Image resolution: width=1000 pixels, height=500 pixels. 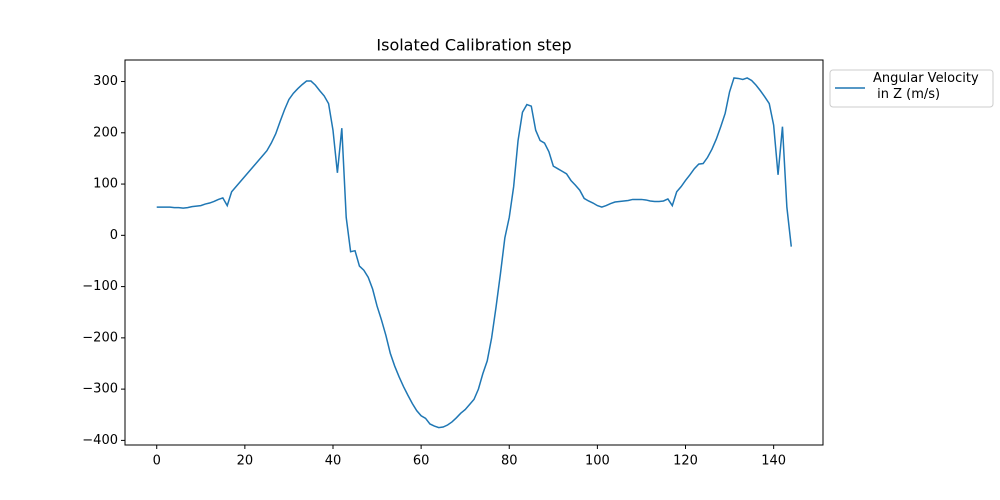 What do you see at coordinates (421, 461) in the screenshot?
I see `x-tick-label: 60` at bounding box center [421, 461].